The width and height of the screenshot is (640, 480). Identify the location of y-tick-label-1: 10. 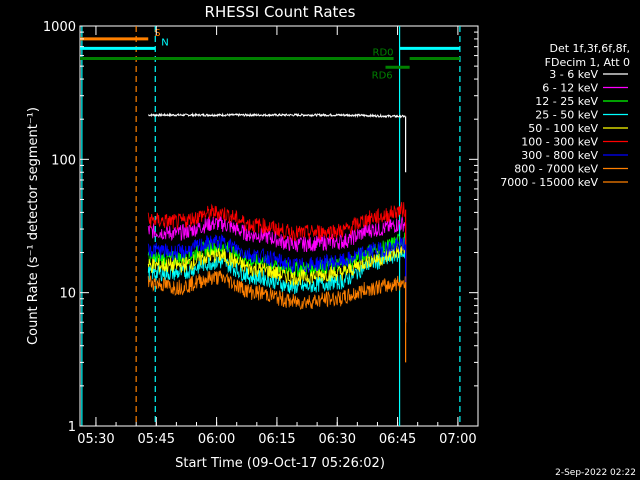
(67, 294).